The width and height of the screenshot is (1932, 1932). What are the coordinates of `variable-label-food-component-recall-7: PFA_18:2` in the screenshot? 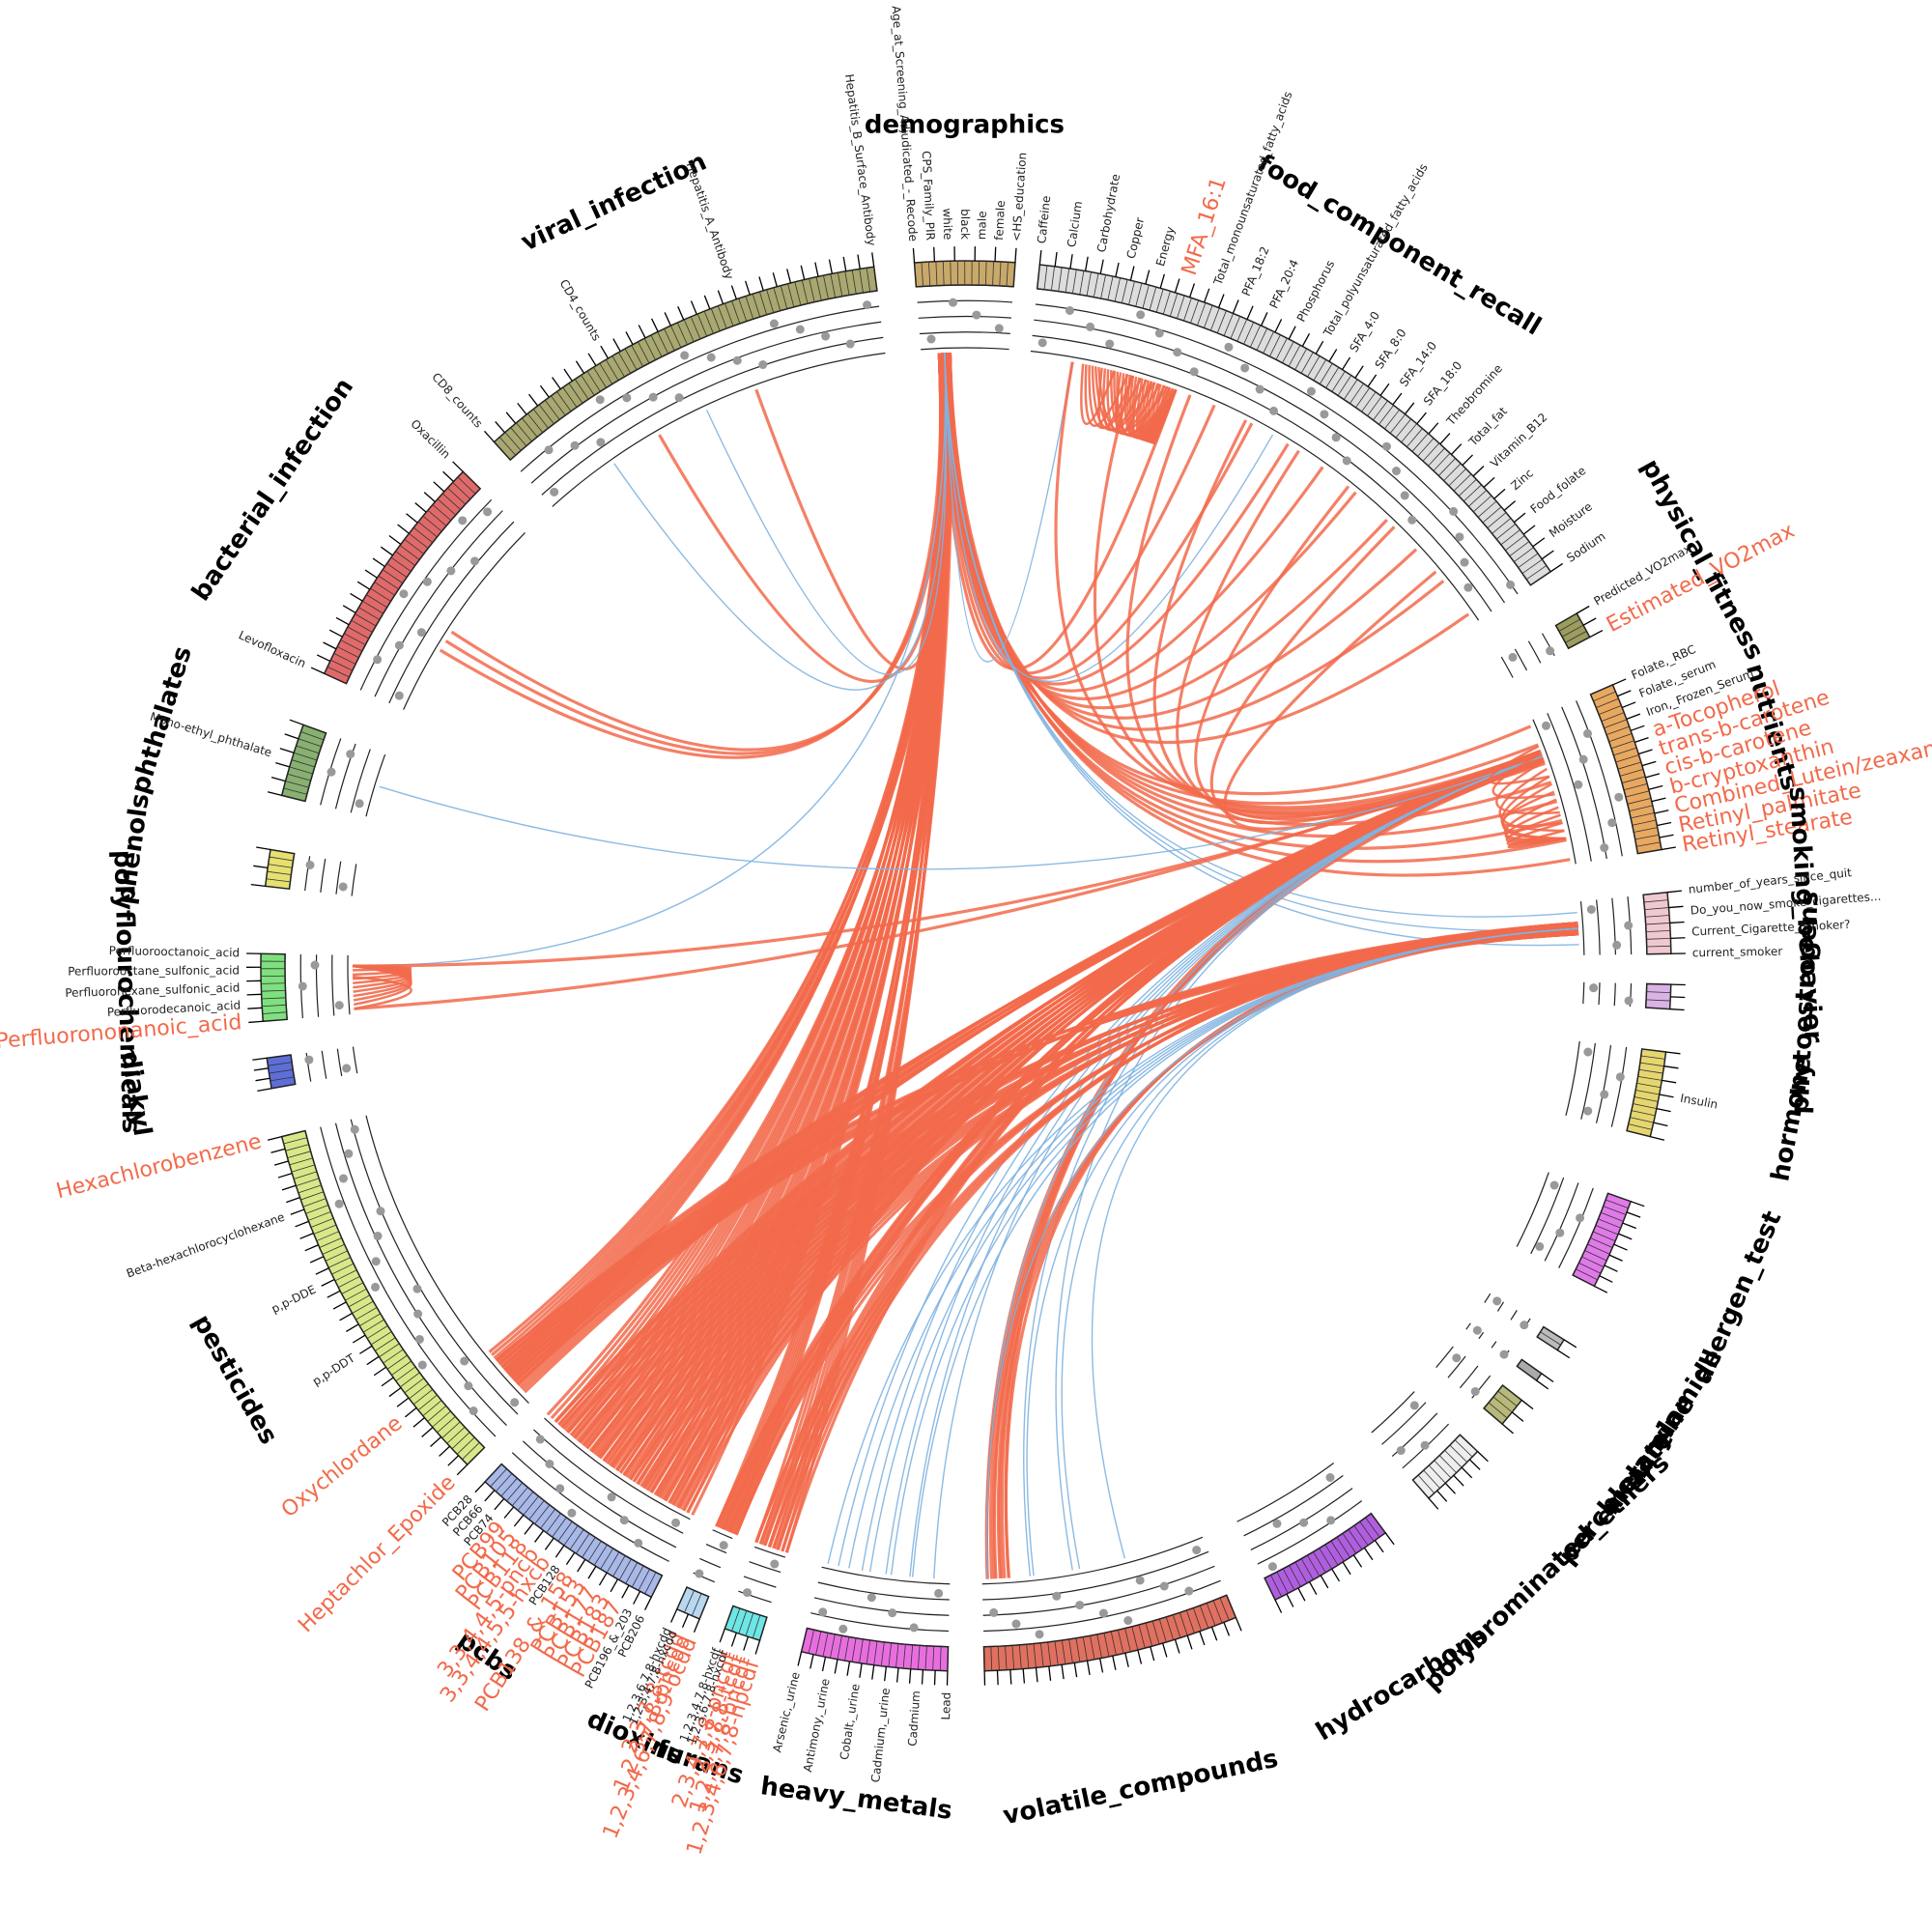 It's located at (1255, 271).